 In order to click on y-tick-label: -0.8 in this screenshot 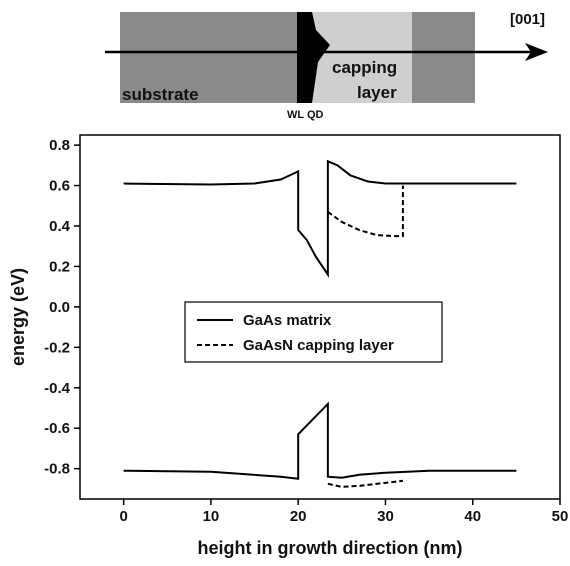, I will do `click(57, 469)`.